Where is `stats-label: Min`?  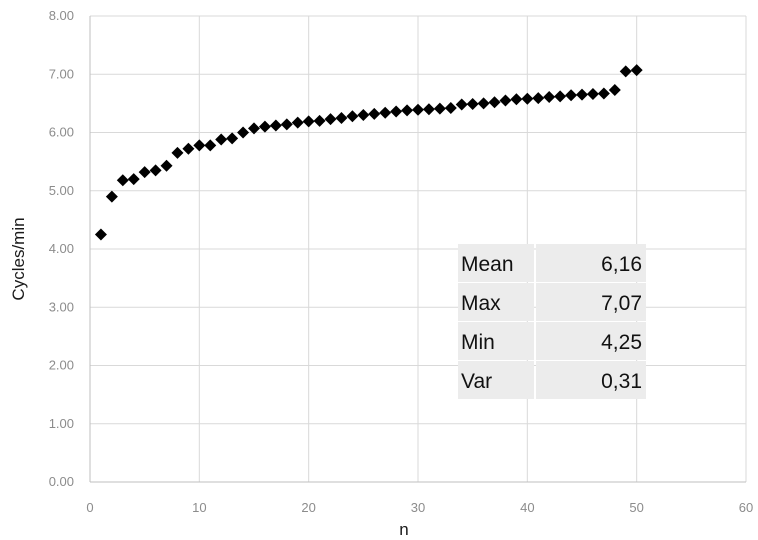
stats-label: Min is located at coordinates (478, 342).